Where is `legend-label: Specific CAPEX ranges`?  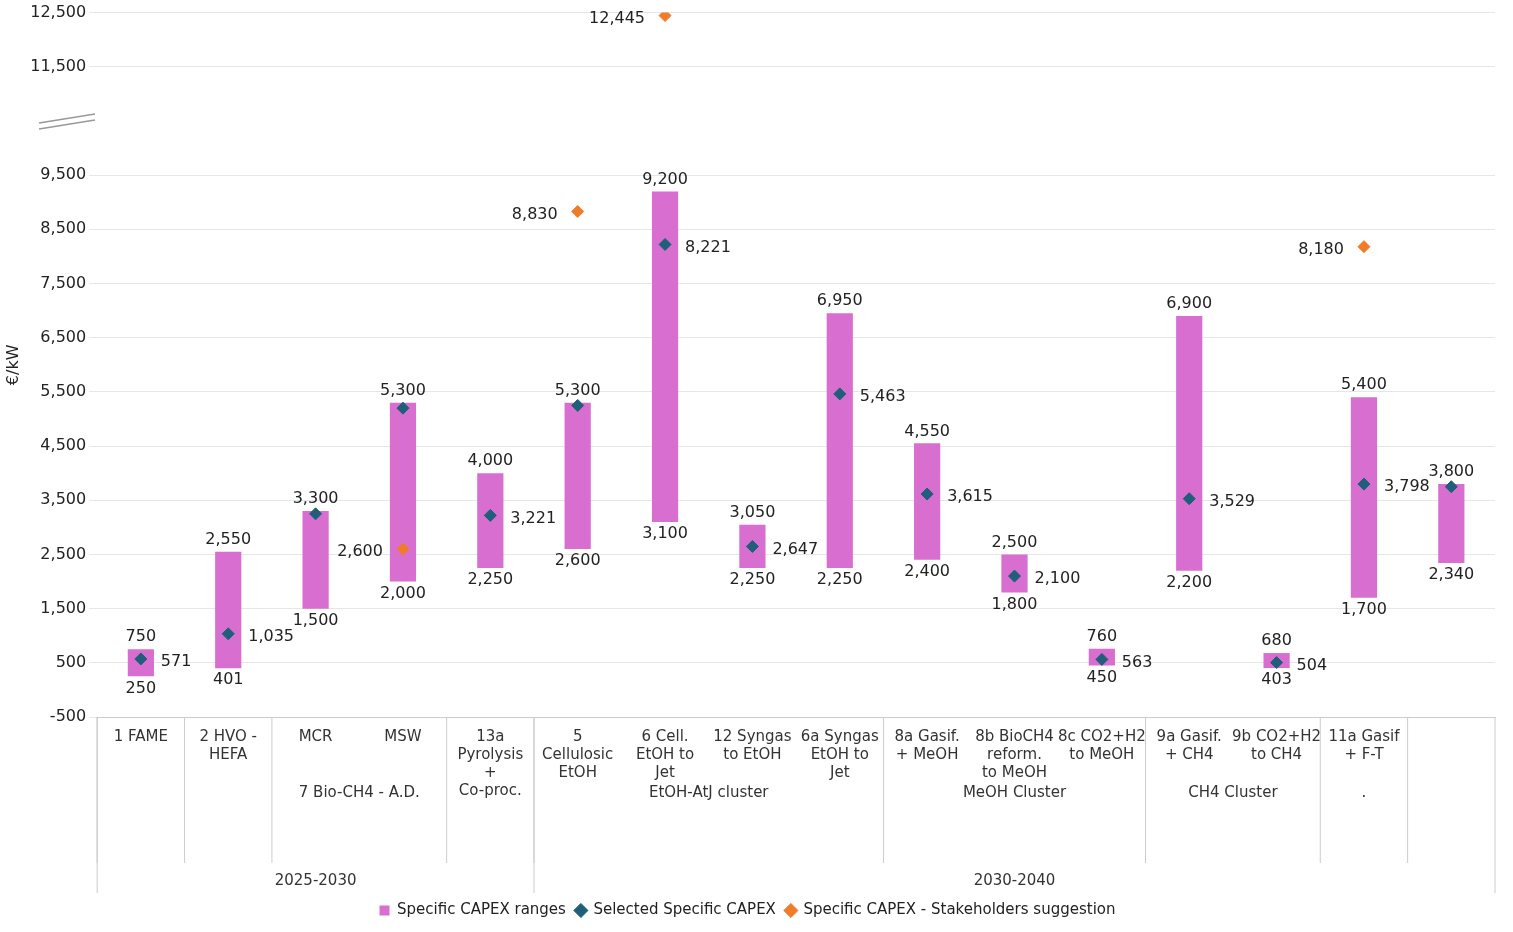 legend-label: Specific CAPEX ranges is located at coordinates (482, 909).